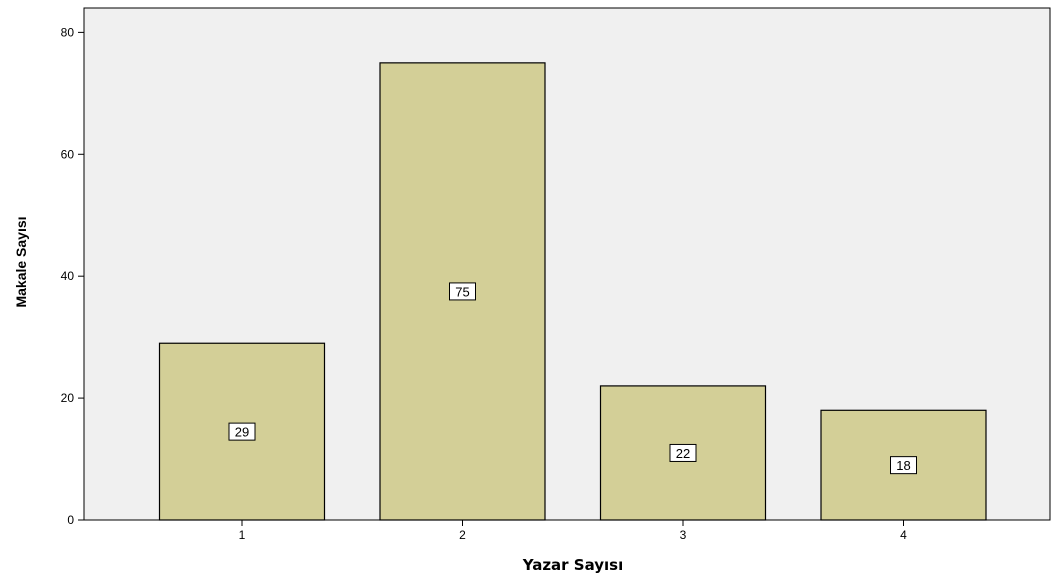 The height and width of the screenshot is (583, 1054). I want to click on x-tick-label: 1, so click(242, 535).